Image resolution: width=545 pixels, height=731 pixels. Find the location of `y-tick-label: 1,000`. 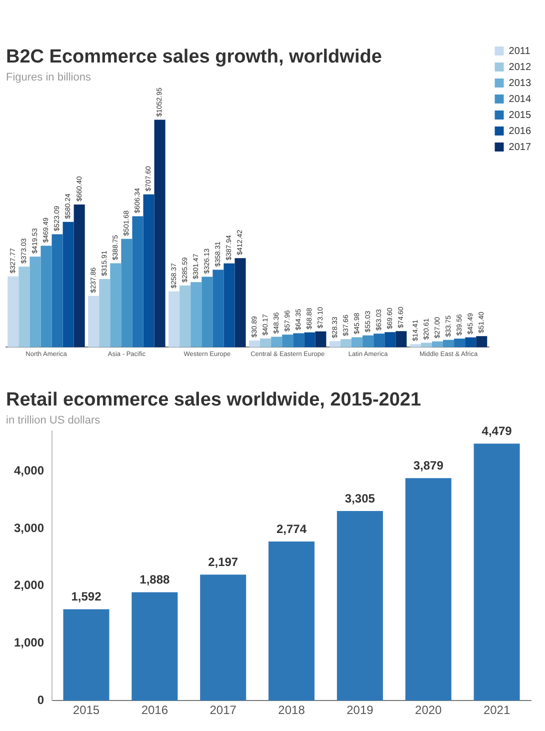

y-tick-label: 1,000 is located at coordinates (29, 643).